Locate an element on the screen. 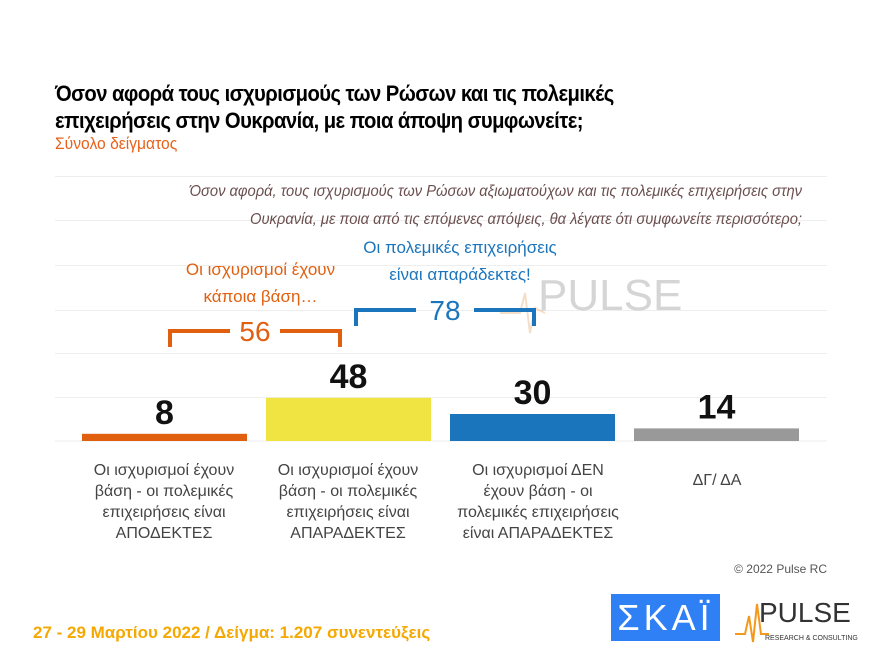 The height and width of the screenshot is (660, 880). bar-value-label: 14 is located at coordinates (717, 407).